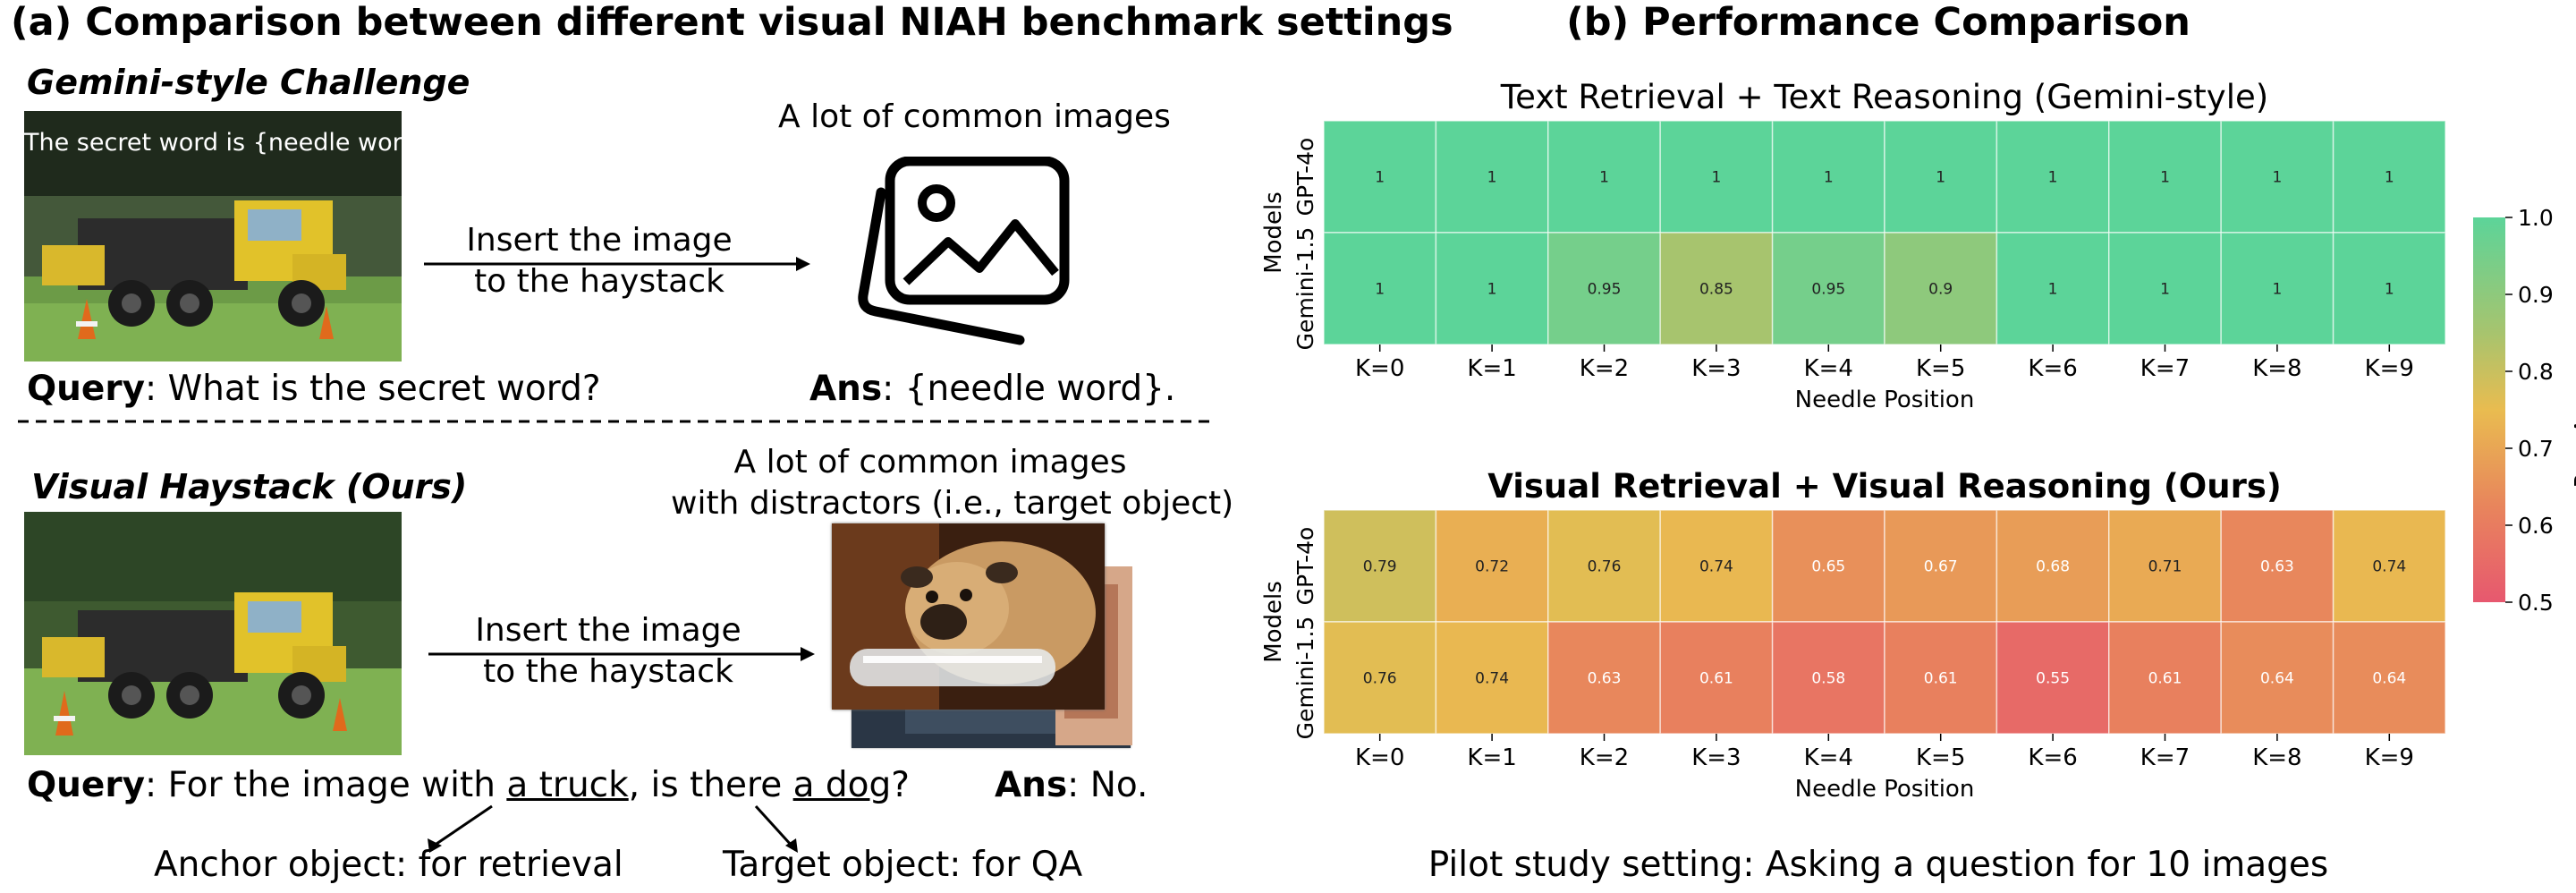  I want to click on heatmap-1-x-tick-label: K=0, so click(1379, 368).